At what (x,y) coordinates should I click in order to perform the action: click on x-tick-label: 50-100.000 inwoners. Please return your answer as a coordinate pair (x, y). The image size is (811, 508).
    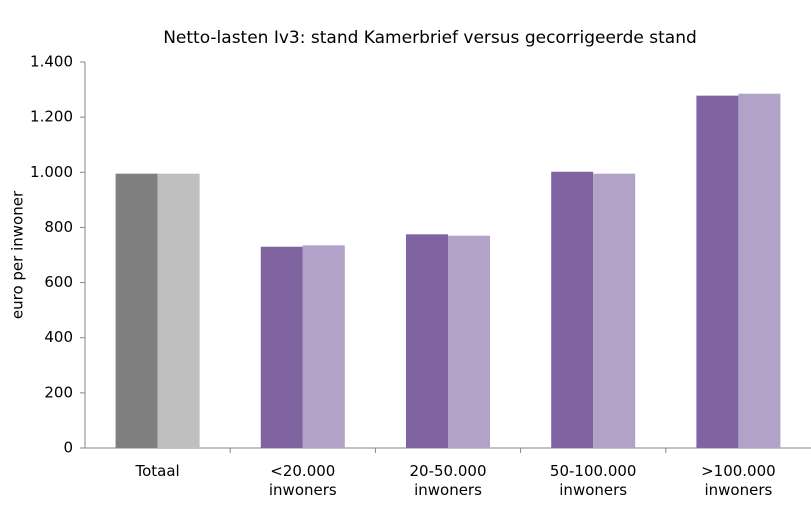
    Looking at the image, I should click on (593, 480).